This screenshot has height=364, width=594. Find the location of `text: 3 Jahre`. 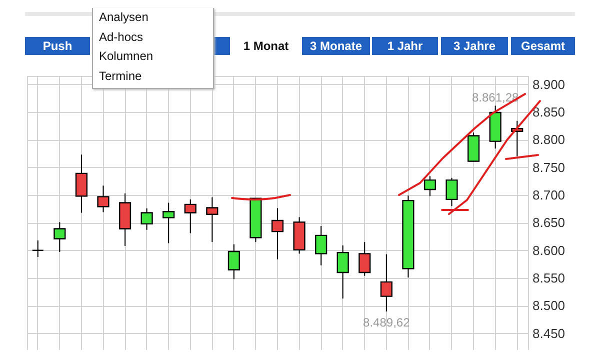

text: 3 Jahre is located at coordinates (474, 46).